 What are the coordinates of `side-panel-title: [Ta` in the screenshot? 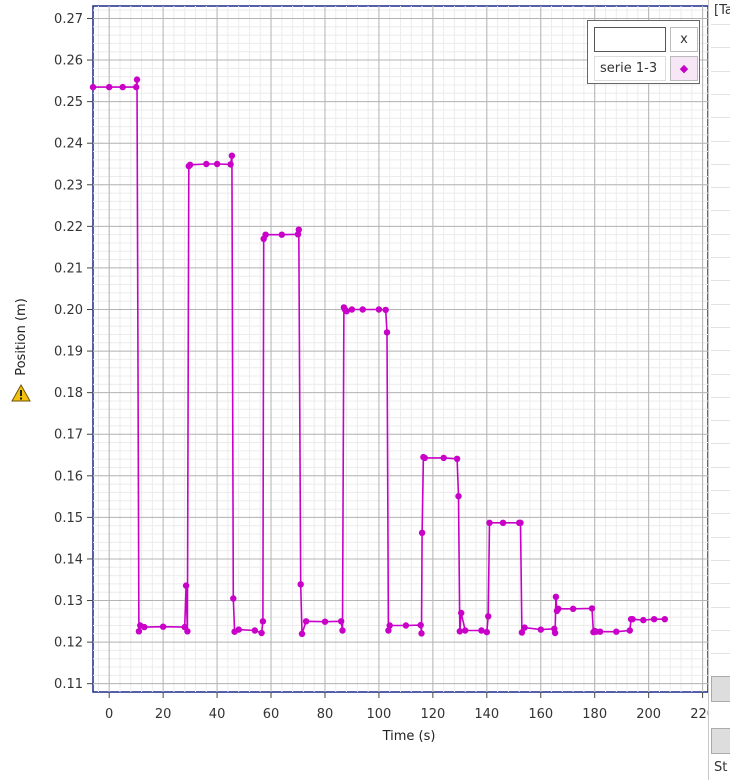 It's located at (722, 10).